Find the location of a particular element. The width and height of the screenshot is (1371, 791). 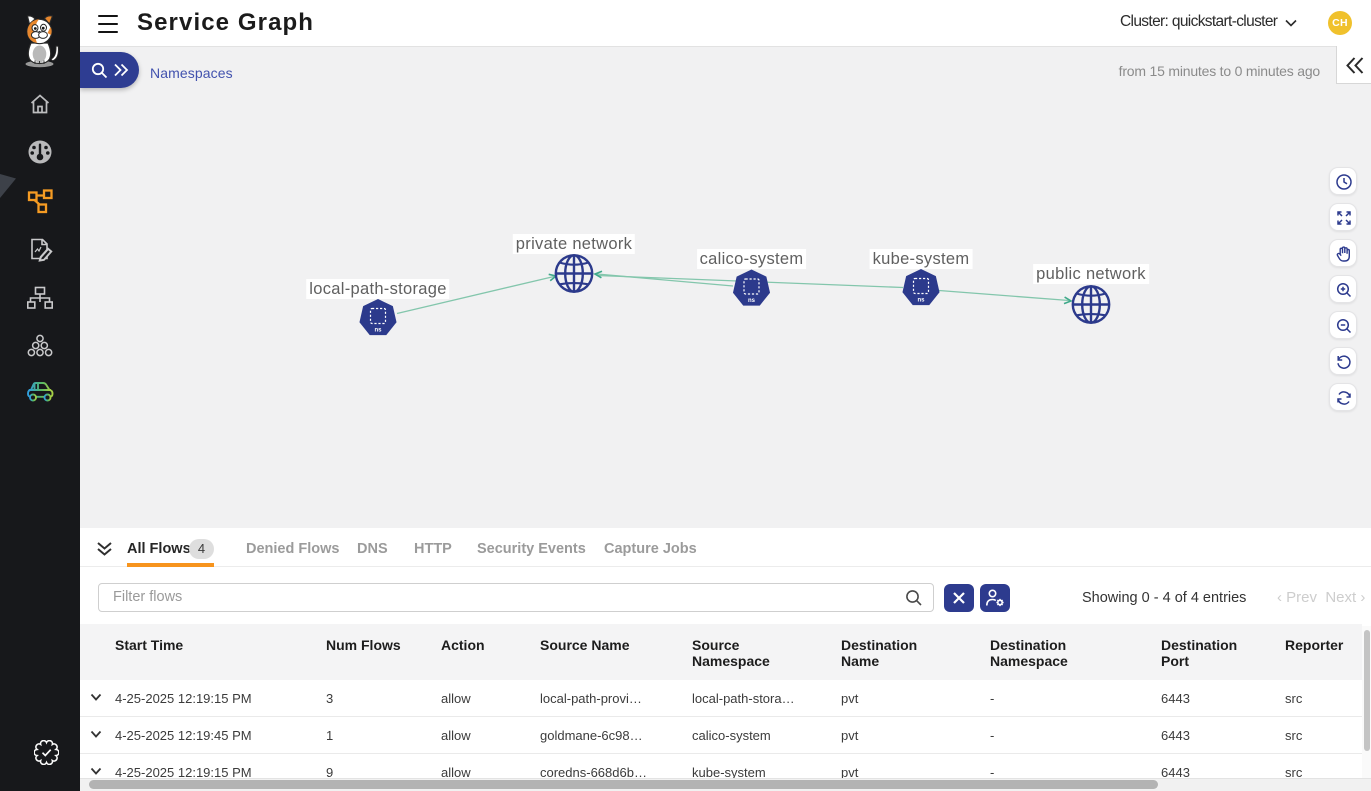

svg-text: ns is located at coordinates (378, 331).